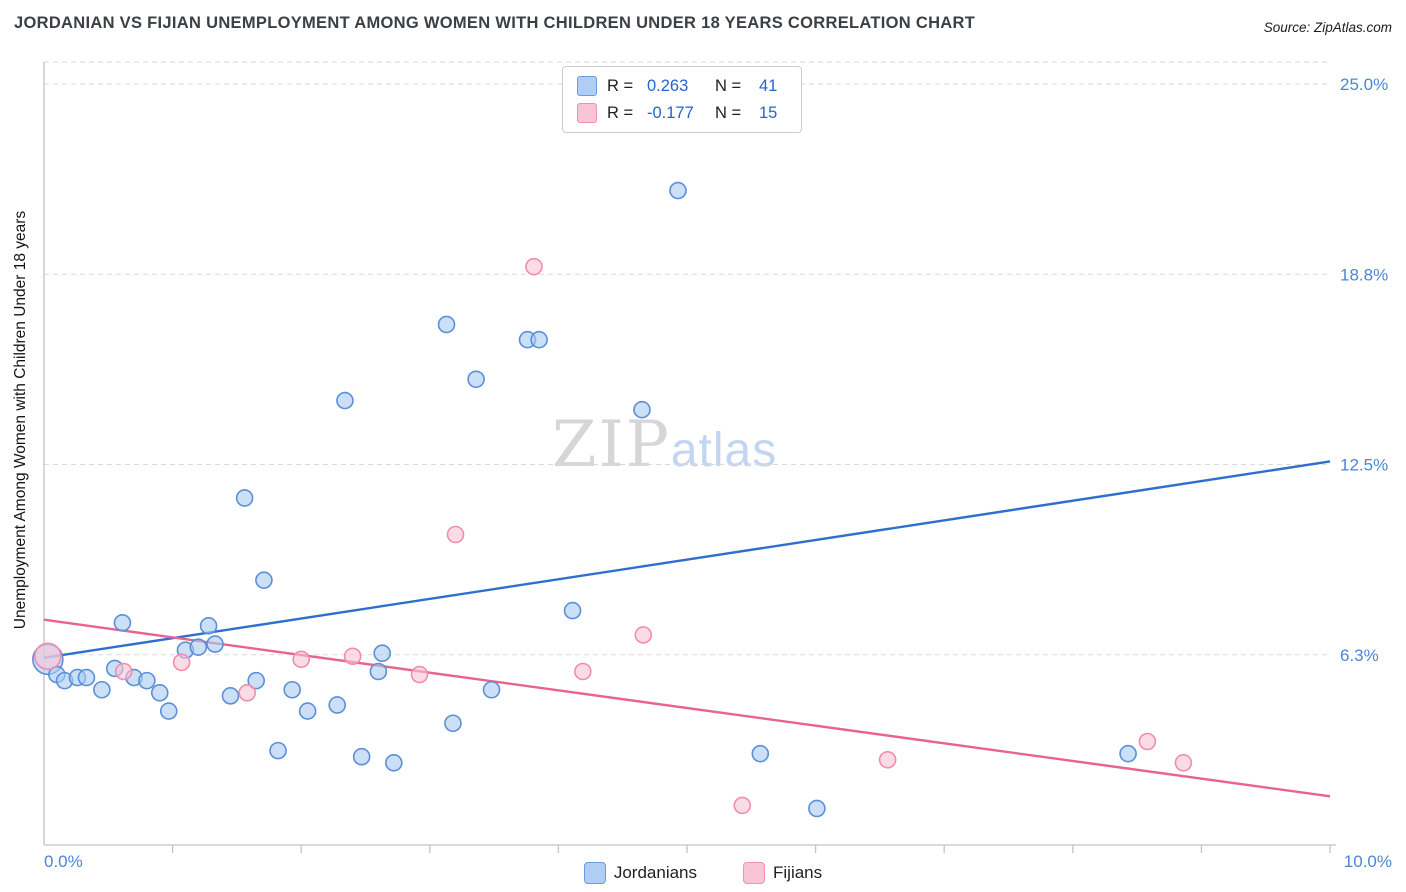  What do you see at coordinates (670, 112) in the screenshot?
I see `r-value-fijians: -0.177` at bounding box center [670, 112].